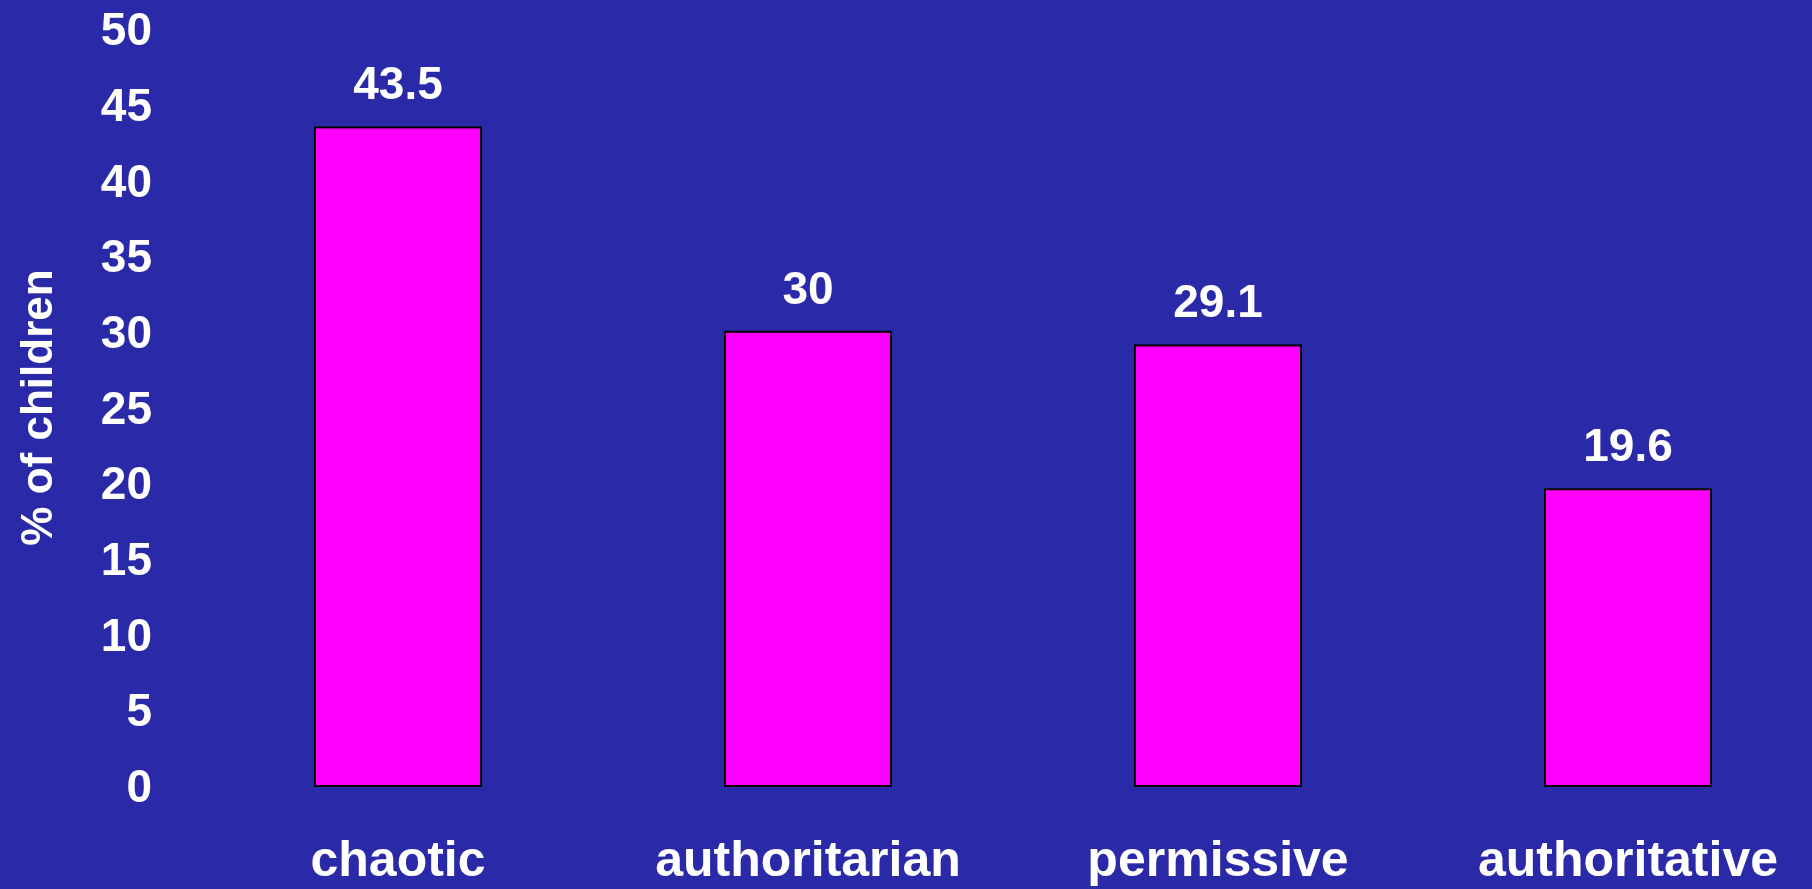 Image resolution: width=1812 pixels, height=889 pixels. I want to click on x-tick-label: chaotic, so click(398, 859).